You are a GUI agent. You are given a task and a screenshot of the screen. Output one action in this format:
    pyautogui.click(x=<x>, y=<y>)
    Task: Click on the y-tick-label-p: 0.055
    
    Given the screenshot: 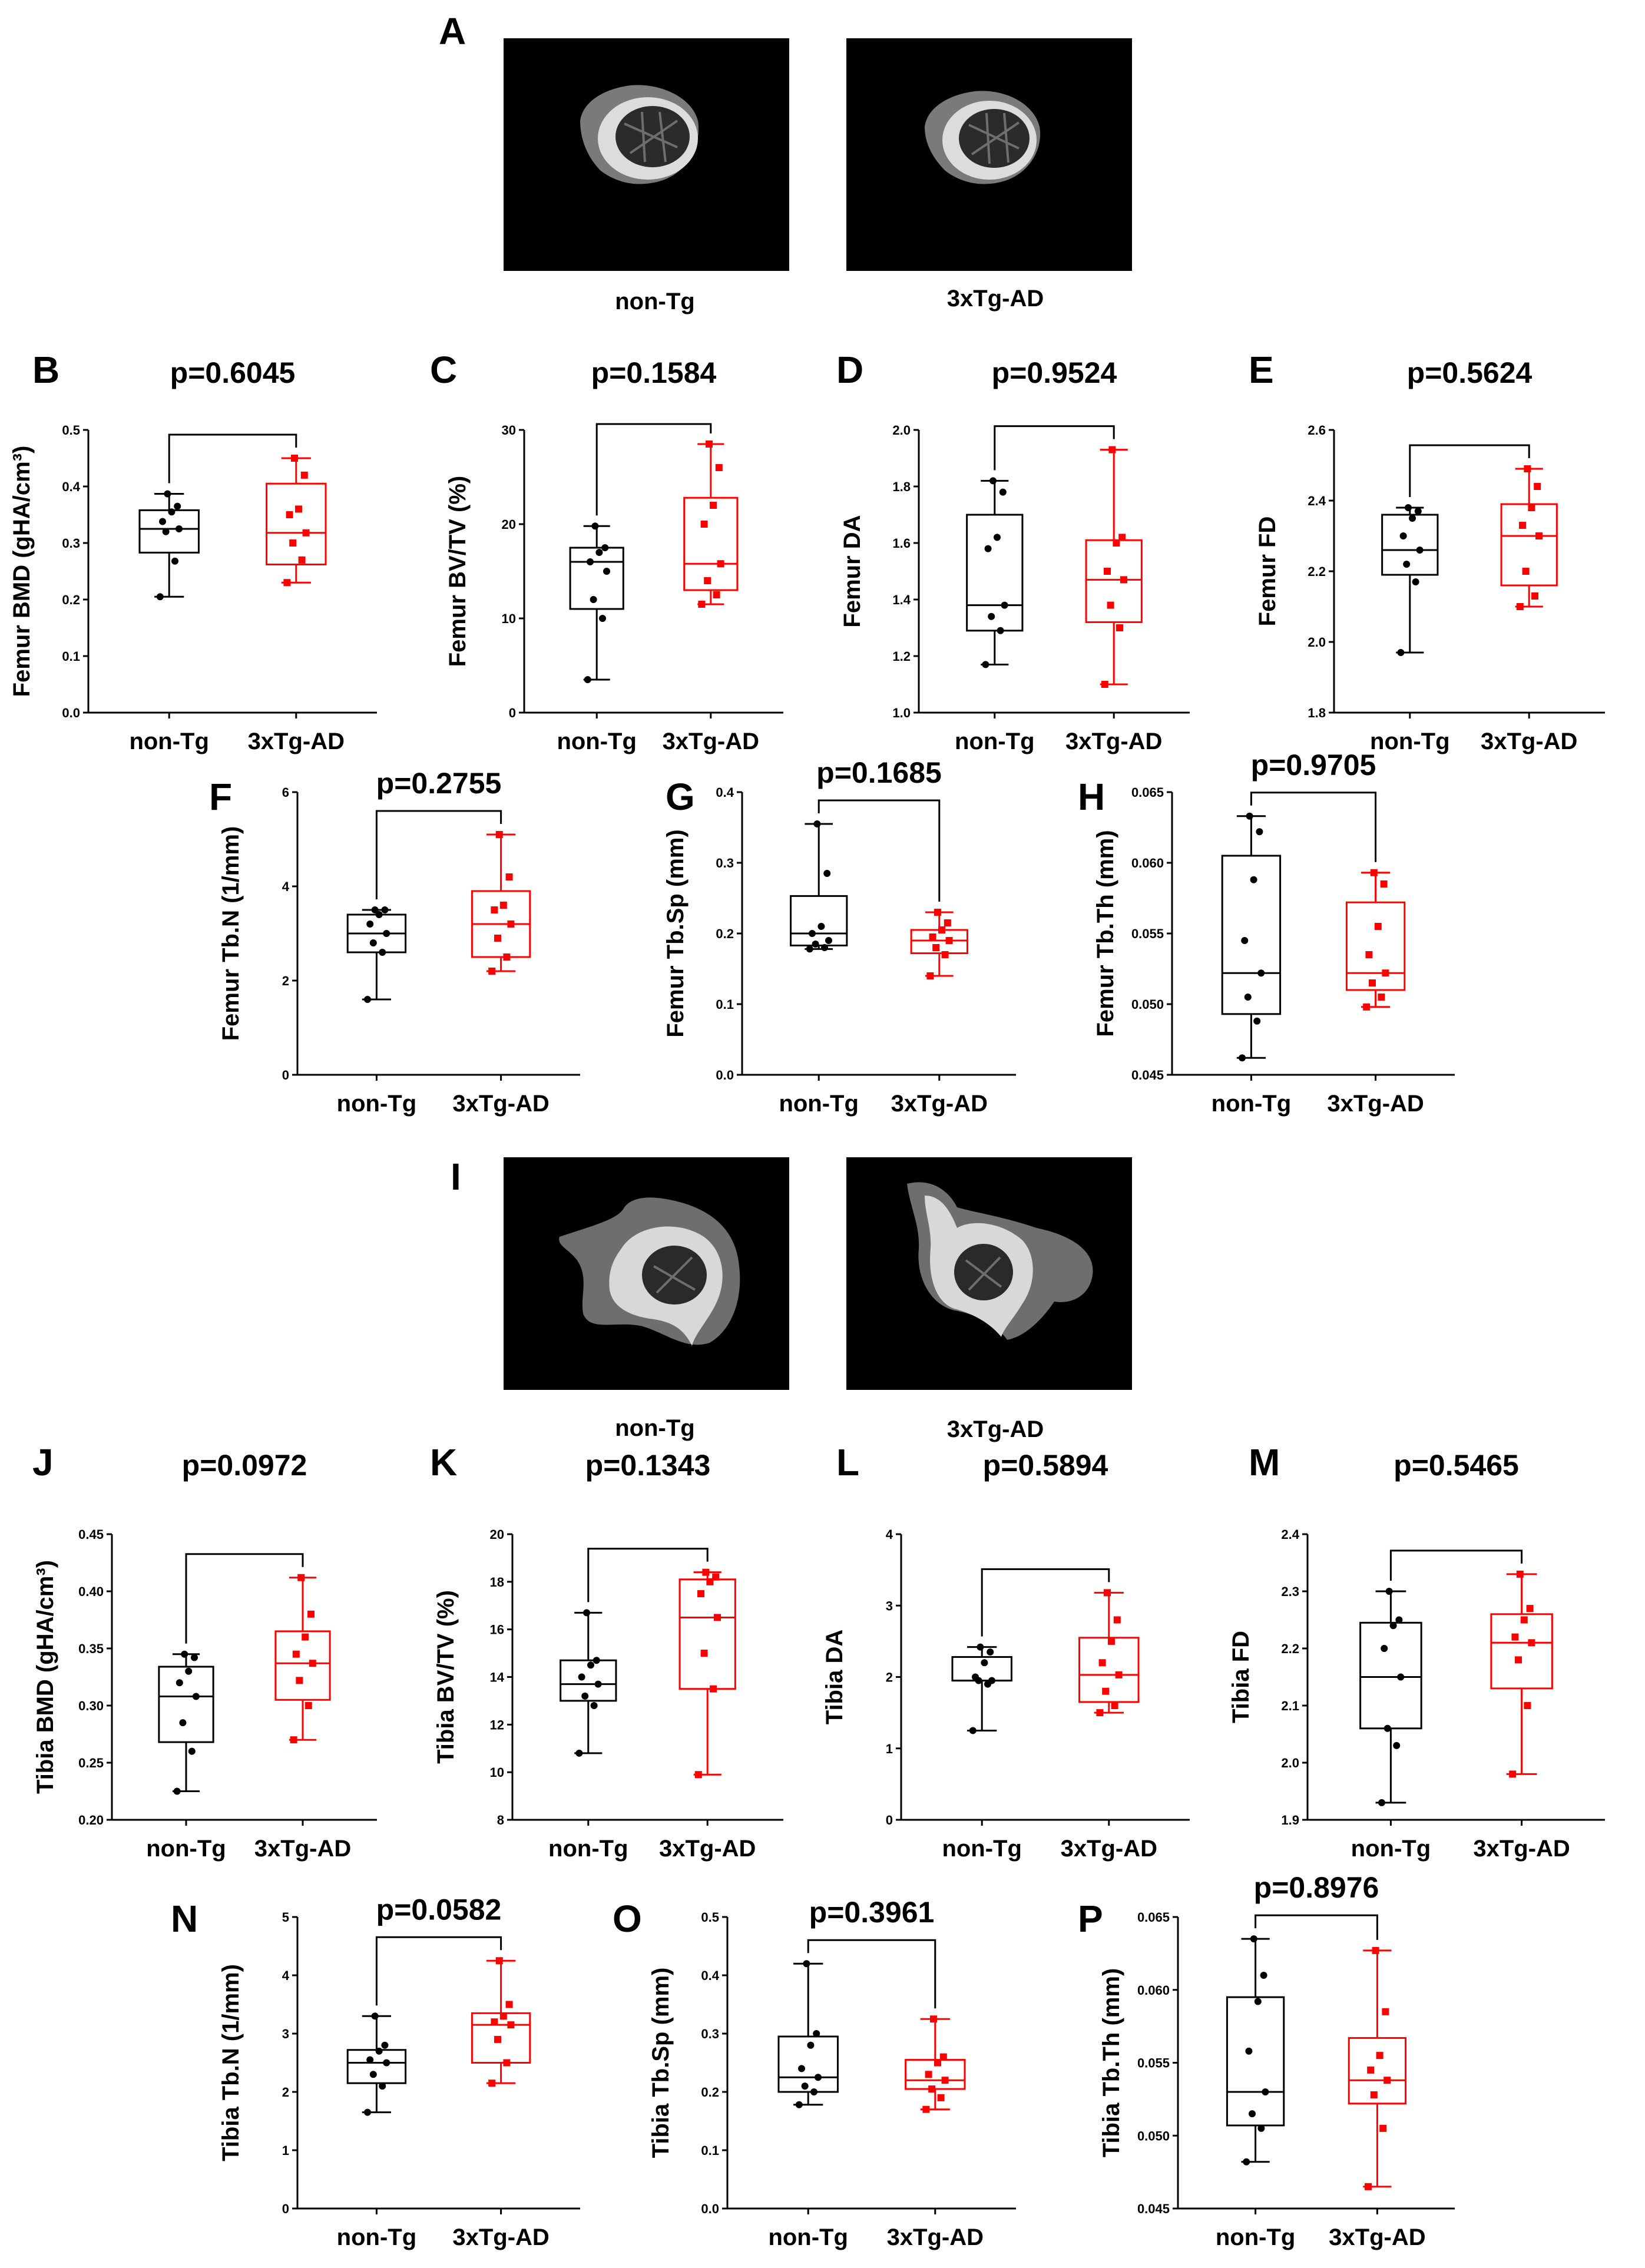 What is the action you would take?
    pyautogui.click(x=1153, y=2063)
    